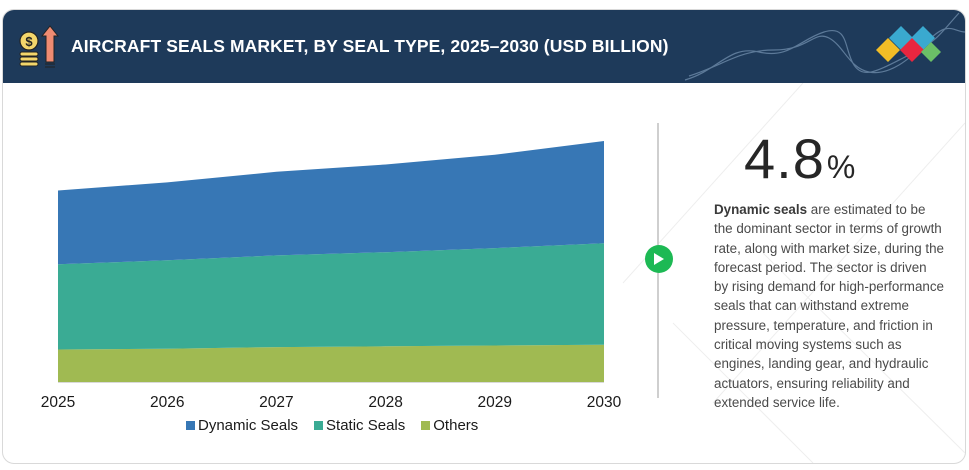  Describe the element at coordinates (331, 296) in the screenshot. I see `area-static-seals` at that location.